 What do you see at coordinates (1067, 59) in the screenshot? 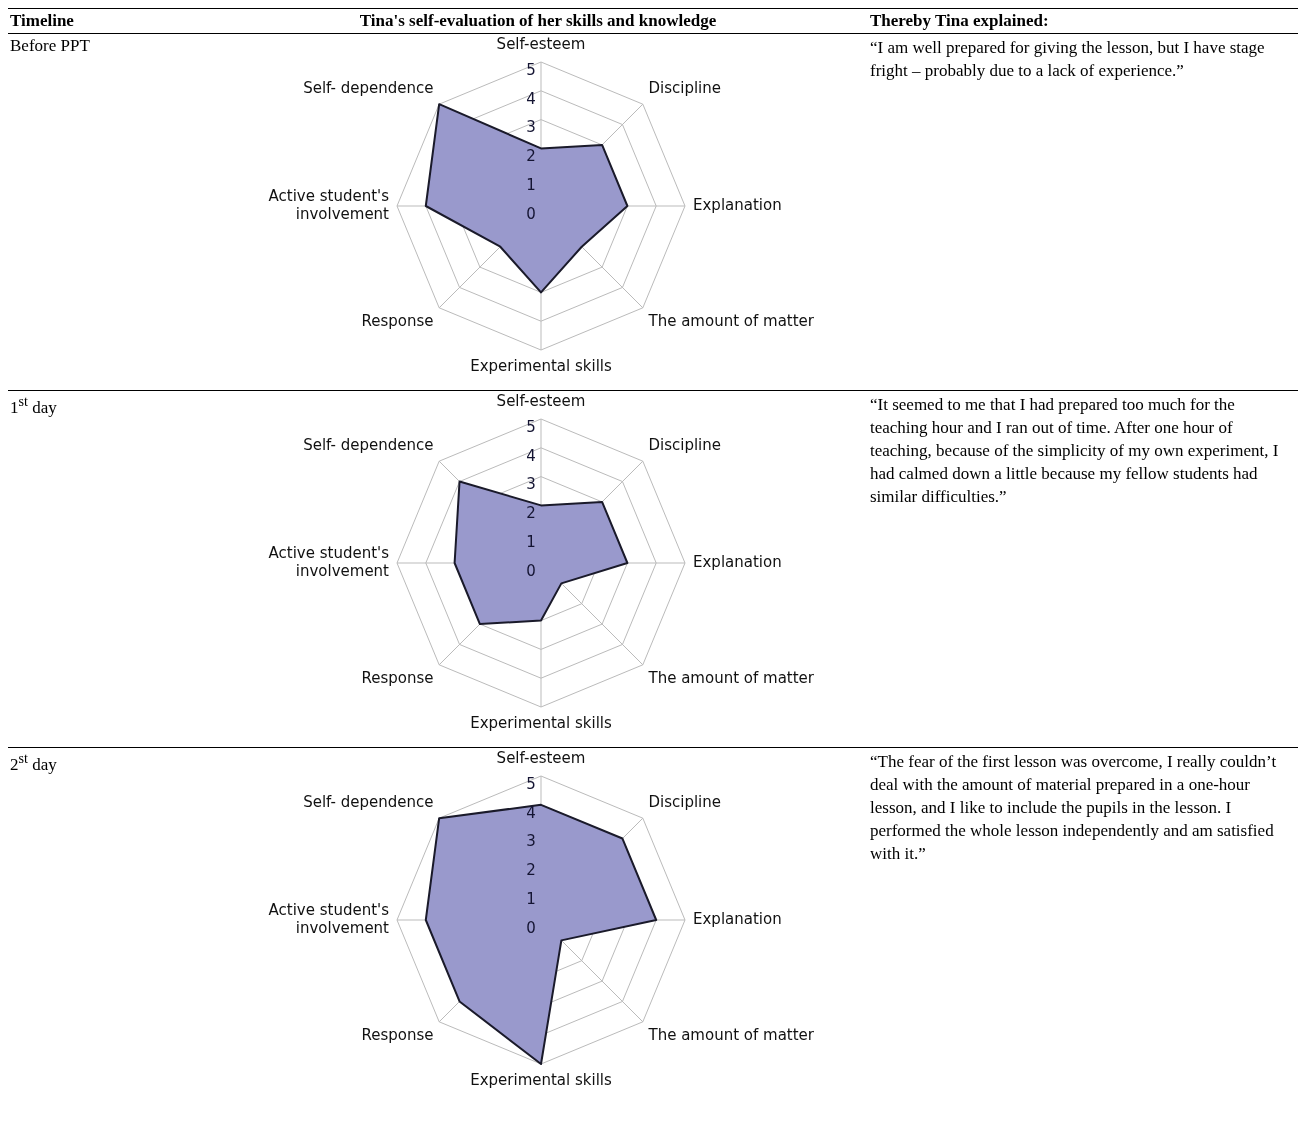
I see `text: “I am well prepared for giving the lesson, but I have stage fright – probably due to a lack of experience.”` at bounding box center [1067, 59].